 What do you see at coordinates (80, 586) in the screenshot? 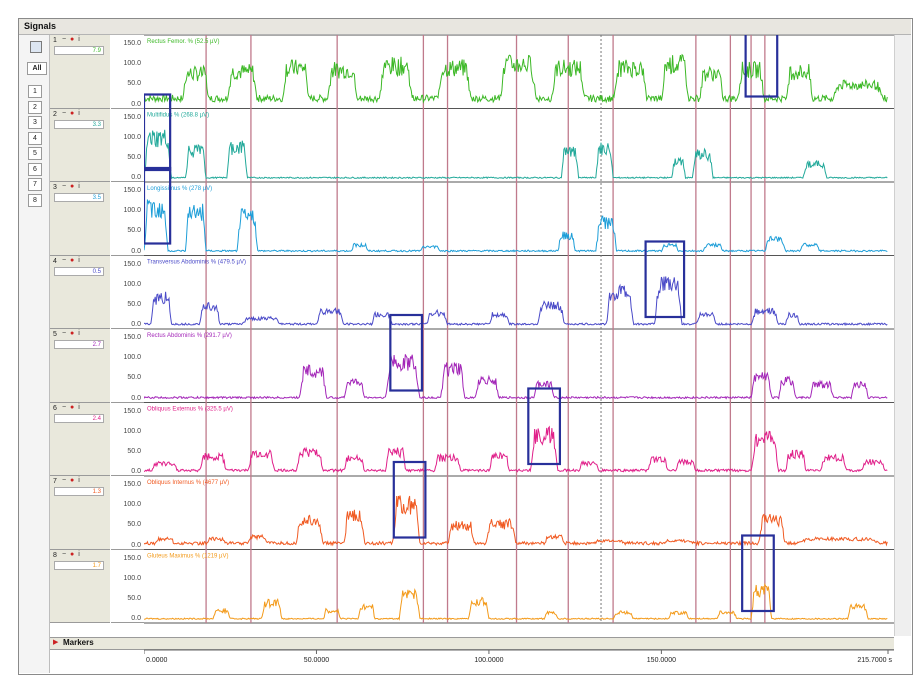
I see `channel-header: 8− ● i 1.7` at bounding box center [80, 586].